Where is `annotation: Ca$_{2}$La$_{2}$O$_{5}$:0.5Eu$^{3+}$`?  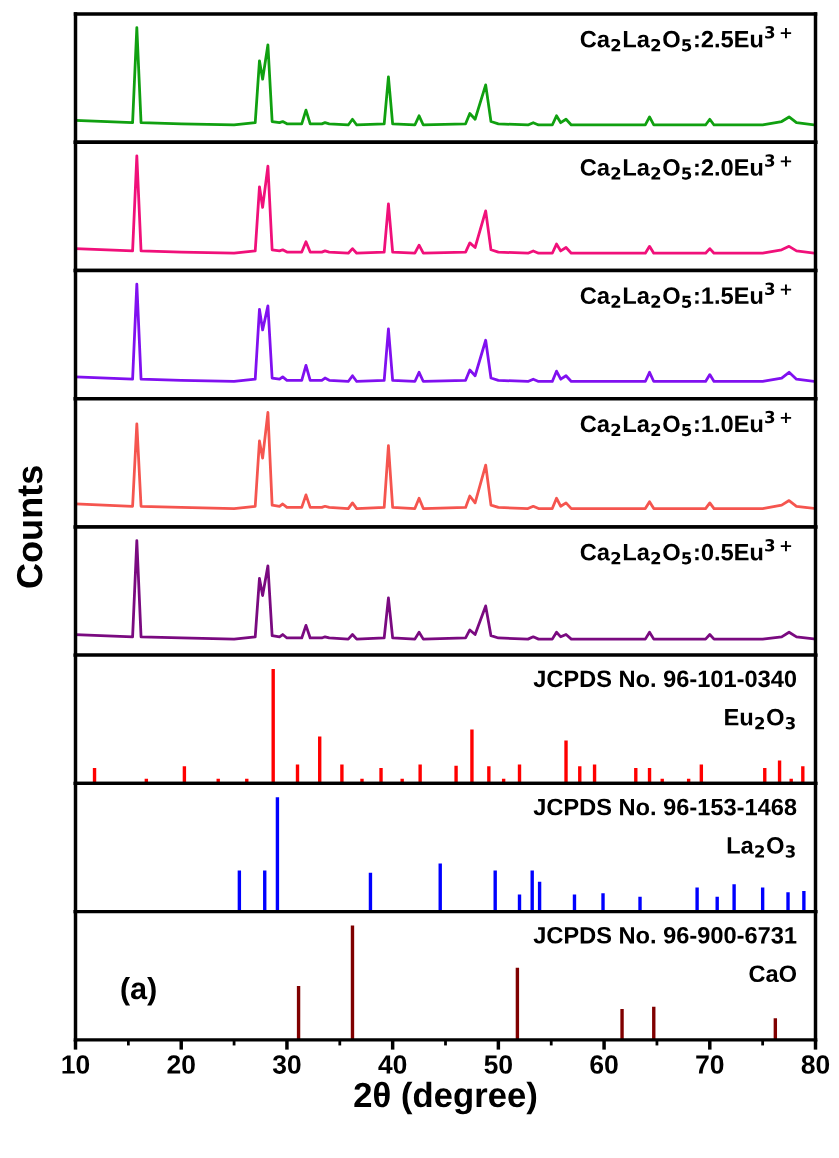 annotation: Ca$_{2}$La$_{2}$O$_{5}$:0.5Eu$^{3+}$ is located at coordinates (686, 552).